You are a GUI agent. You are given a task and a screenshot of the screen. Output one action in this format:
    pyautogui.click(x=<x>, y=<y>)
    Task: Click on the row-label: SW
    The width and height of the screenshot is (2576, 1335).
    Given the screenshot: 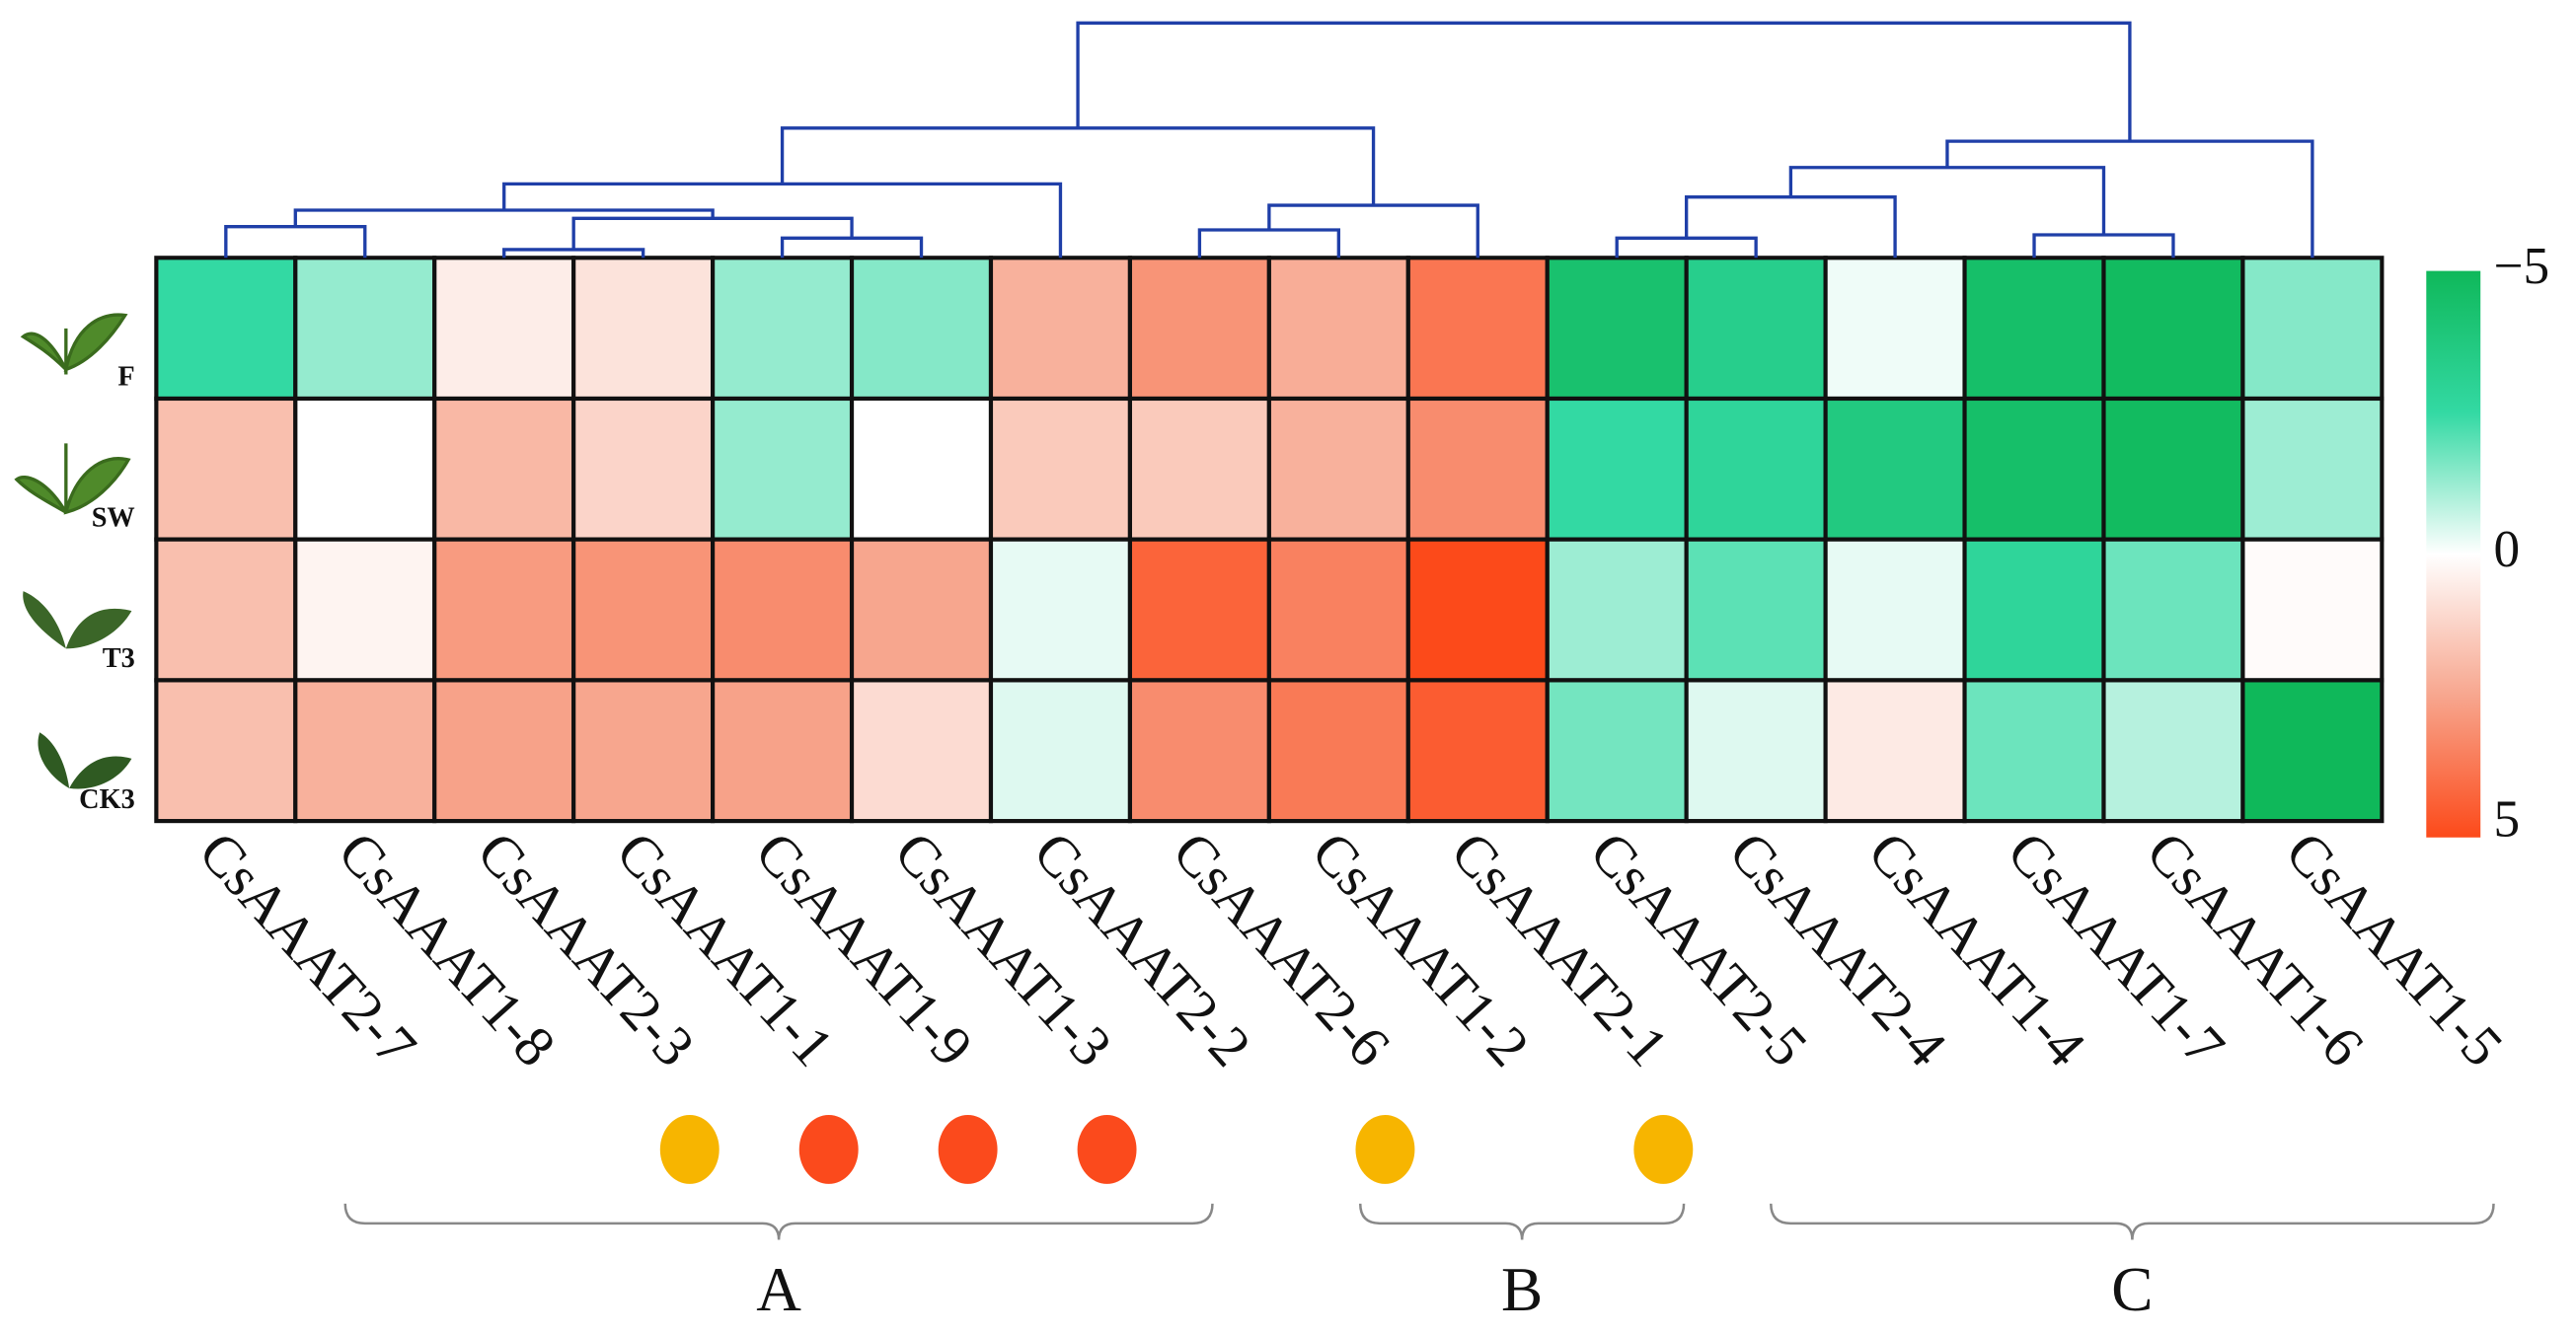 What is the action you would take?
    pyautogui.click(x=113, y=517)
    